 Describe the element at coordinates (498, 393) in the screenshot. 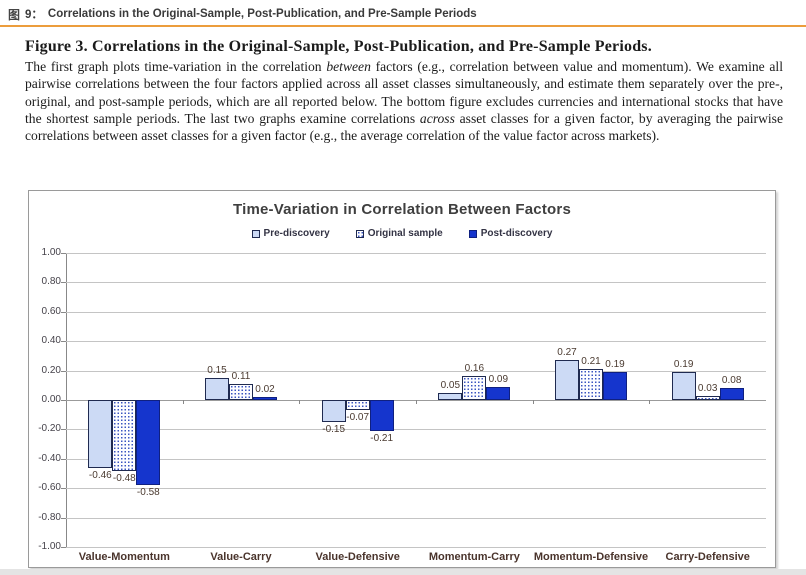

I see `bar-post-discovery-momentum-carry` at that location.